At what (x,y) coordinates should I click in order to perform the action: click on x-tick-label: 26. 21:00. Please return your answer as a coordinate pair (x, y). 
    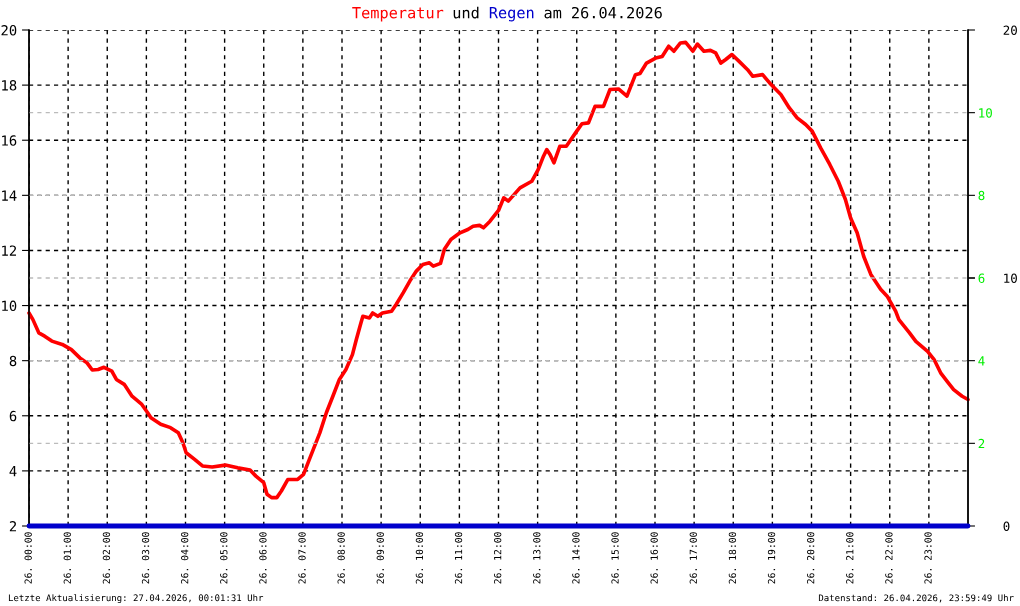
    Looking at the image, I should click on (850, 558).